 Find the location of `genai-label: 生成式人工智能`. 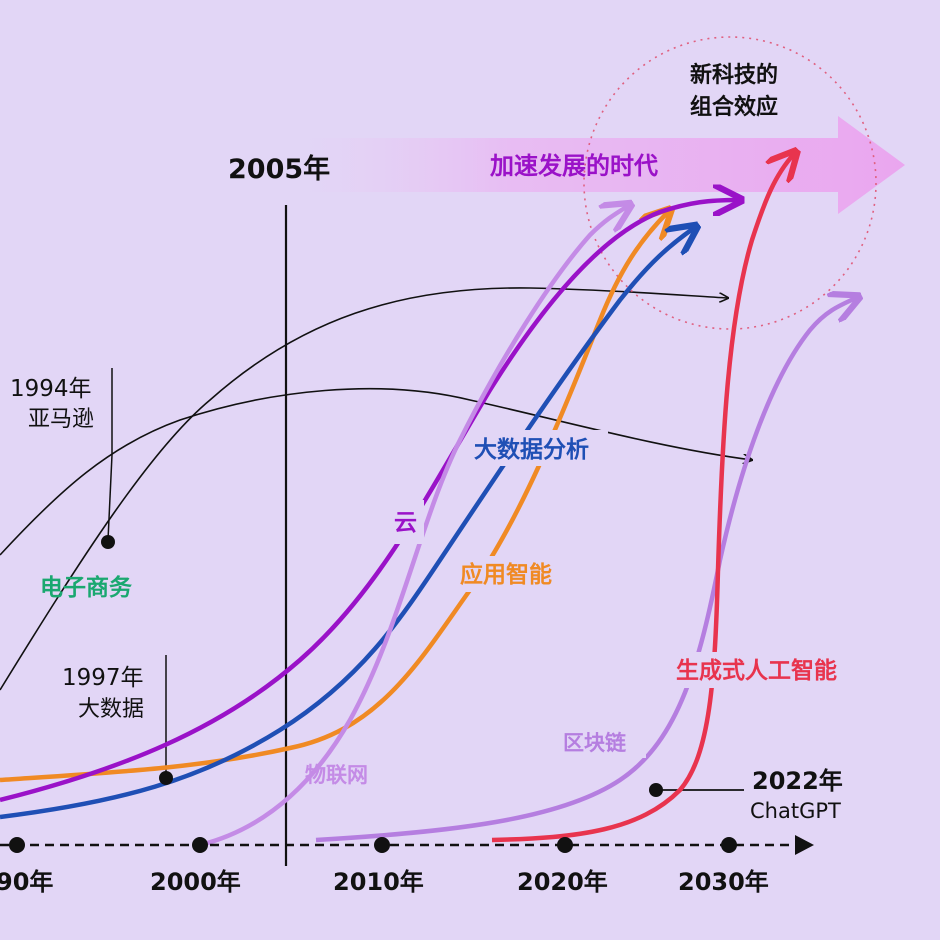

genai-label: 生成式人工智能 is located at coordinates (756, 670).